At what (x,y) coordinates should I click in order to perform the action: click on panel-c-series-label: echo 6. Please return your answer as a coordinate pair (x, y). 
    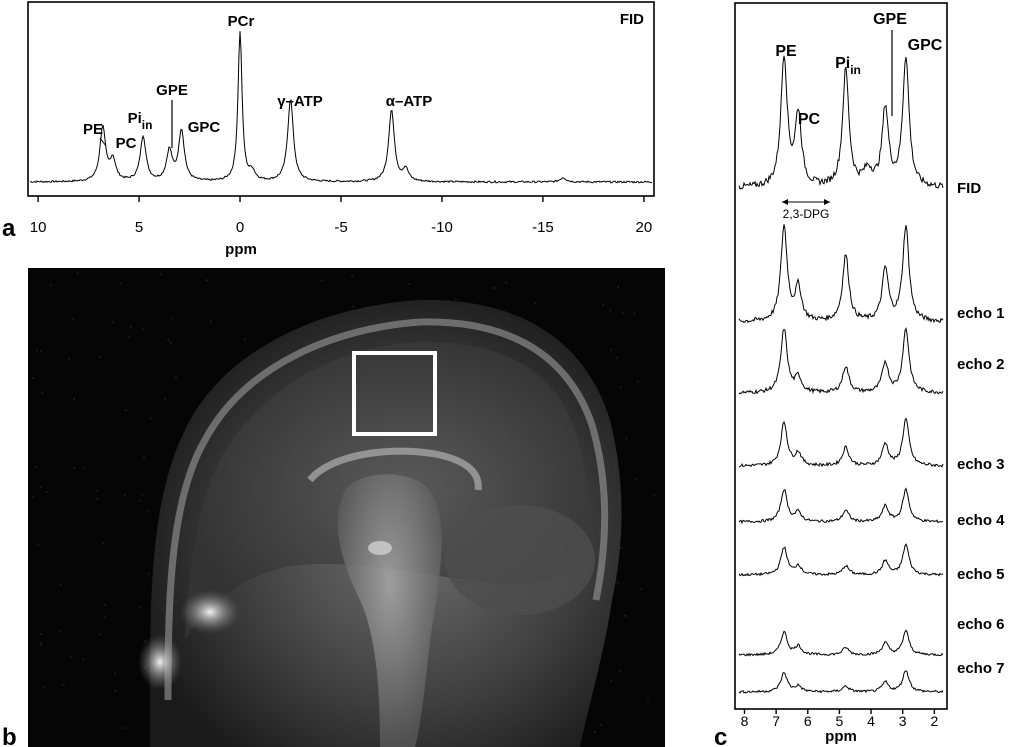
    Looking at the image, I should click on (981, 624).